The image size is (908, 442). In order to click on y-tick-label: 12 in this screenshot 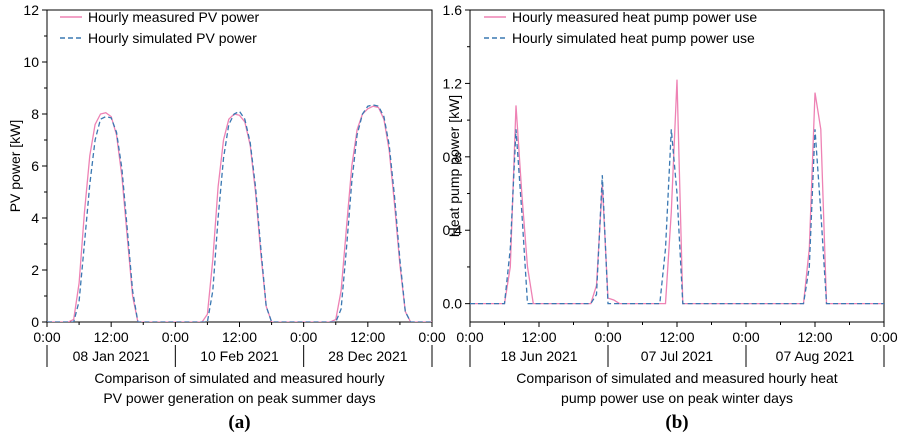, I will do `click(31, 10)`.